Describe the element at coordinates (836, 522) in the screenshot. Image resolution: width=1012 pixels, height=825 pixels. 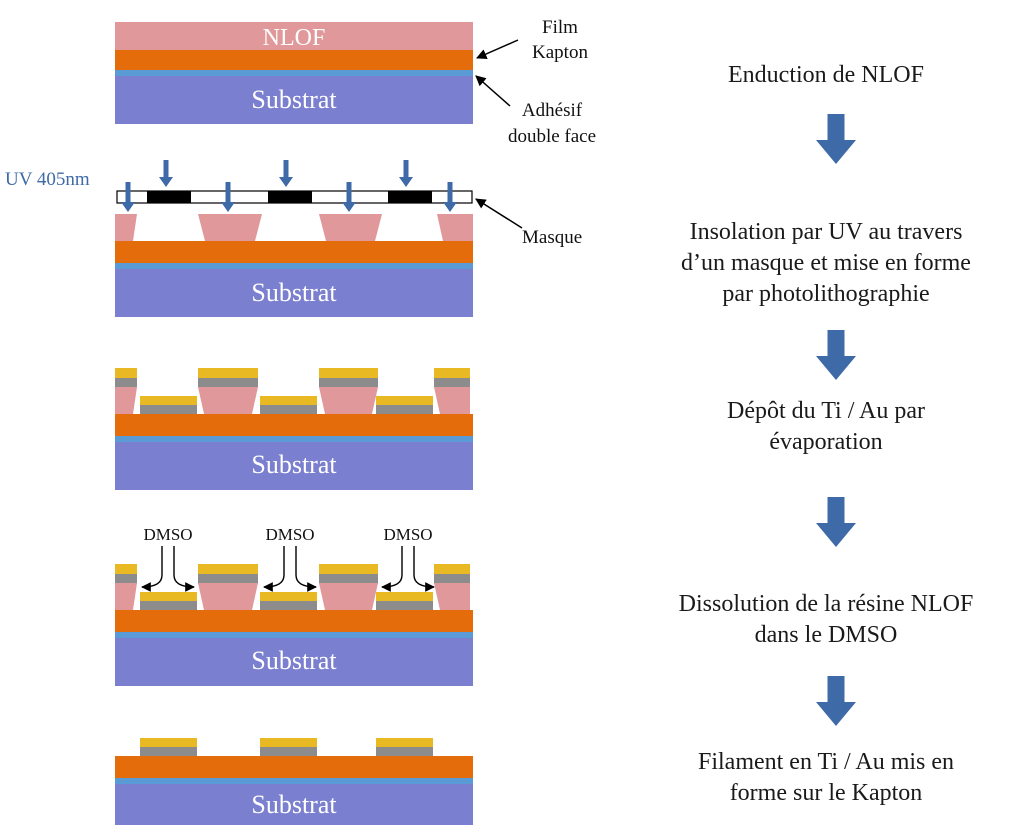
I see `down-arrow-icon` at that location.